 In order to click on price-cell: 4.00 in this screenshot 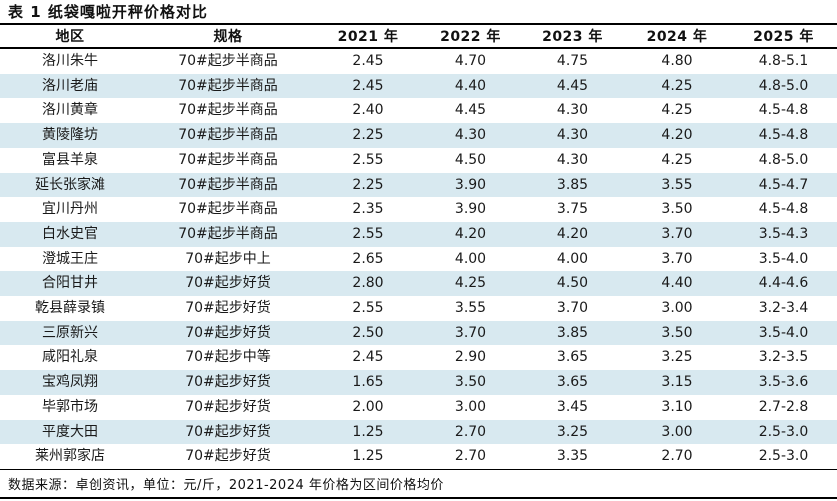, I will do `click(470, 258)`.